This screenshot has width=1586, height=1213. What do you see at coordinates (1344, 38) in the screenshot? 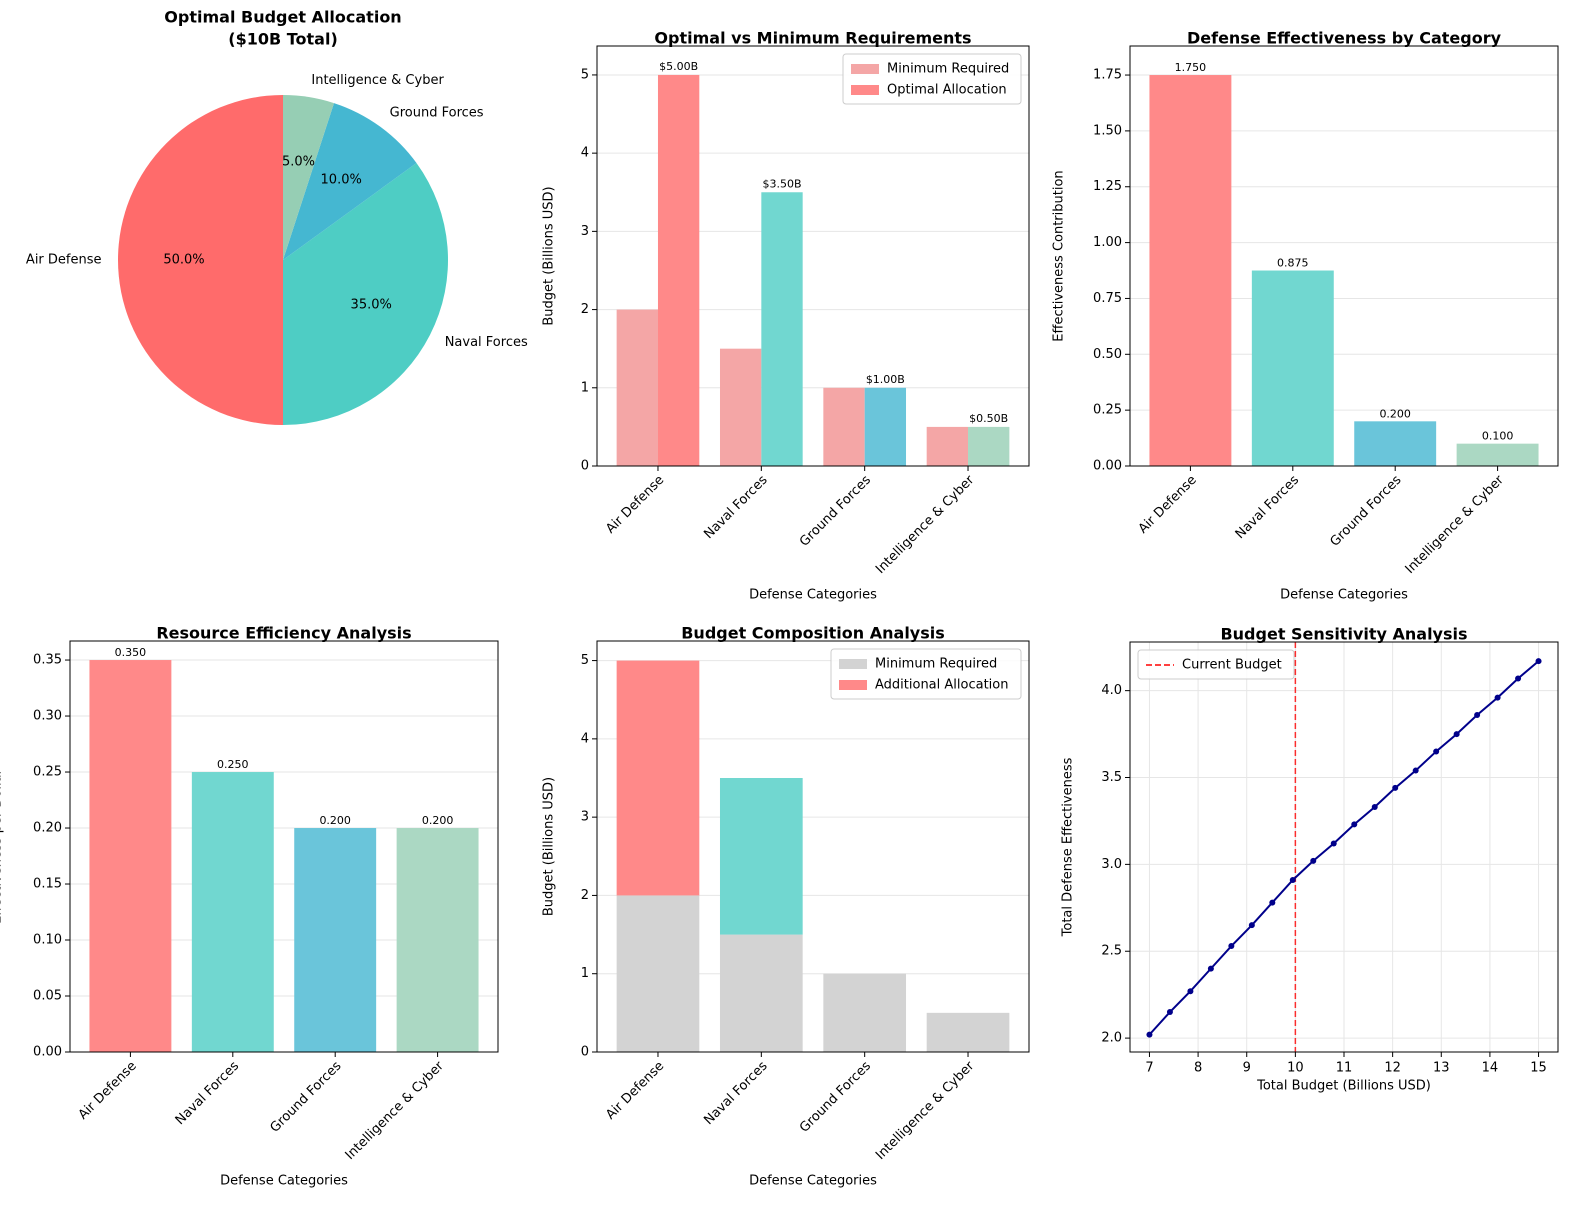
I see `chart-title: Defense Effectiveness by Category` at bounding box center [1344, 38].